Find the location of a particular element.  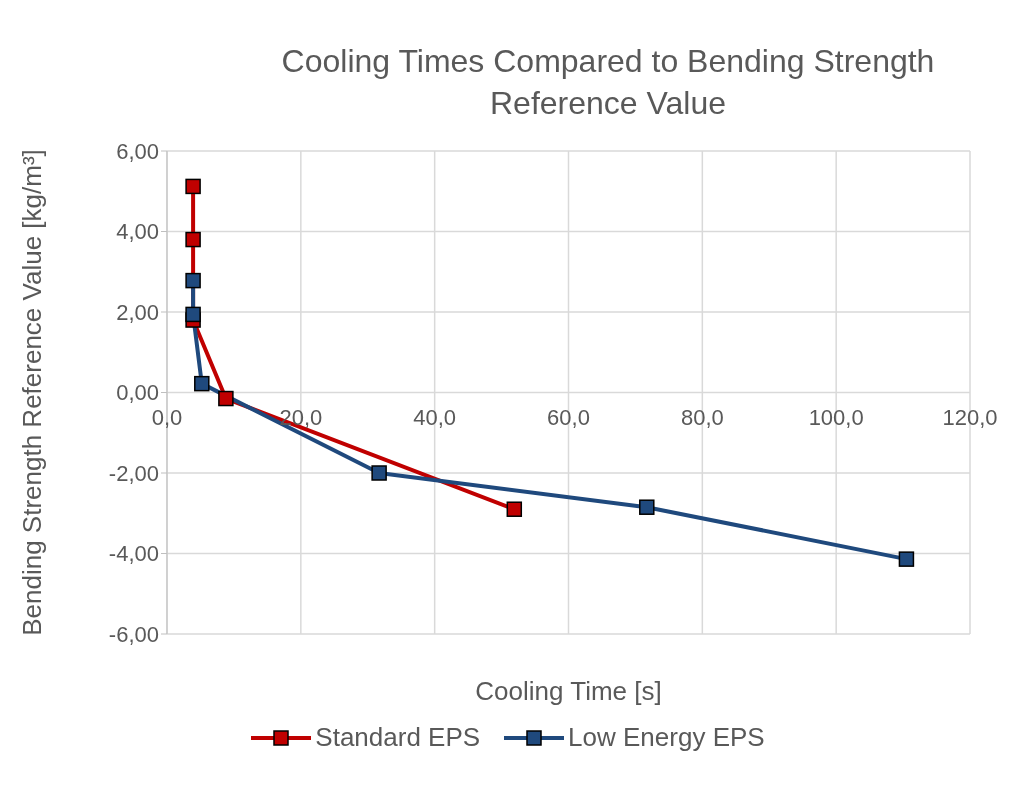

chart-title: Cooling Times Compared to Bending Strength Reference Value is located at coordinates (608, 82).